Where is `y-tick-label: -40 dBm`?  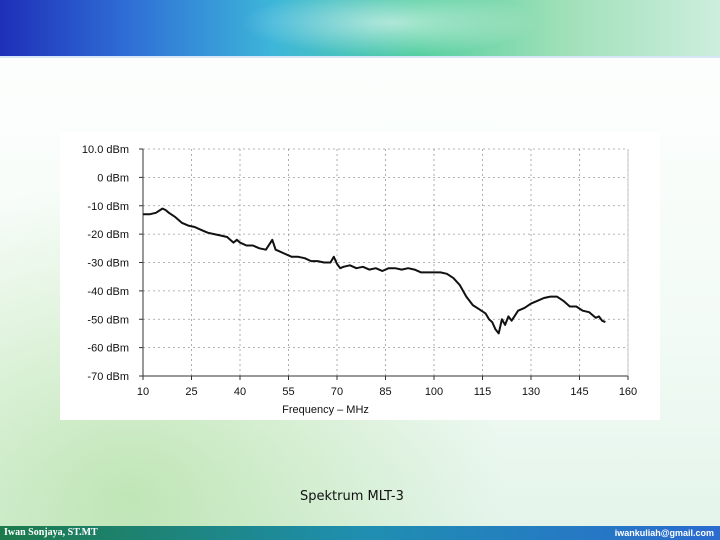 y-tick-label: -40 dBm is located at coordinates (108, 292).